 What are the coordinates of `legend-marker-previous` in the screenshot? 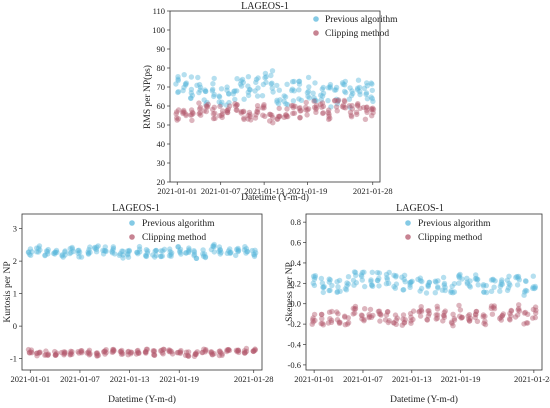 It's located at (132, 223).